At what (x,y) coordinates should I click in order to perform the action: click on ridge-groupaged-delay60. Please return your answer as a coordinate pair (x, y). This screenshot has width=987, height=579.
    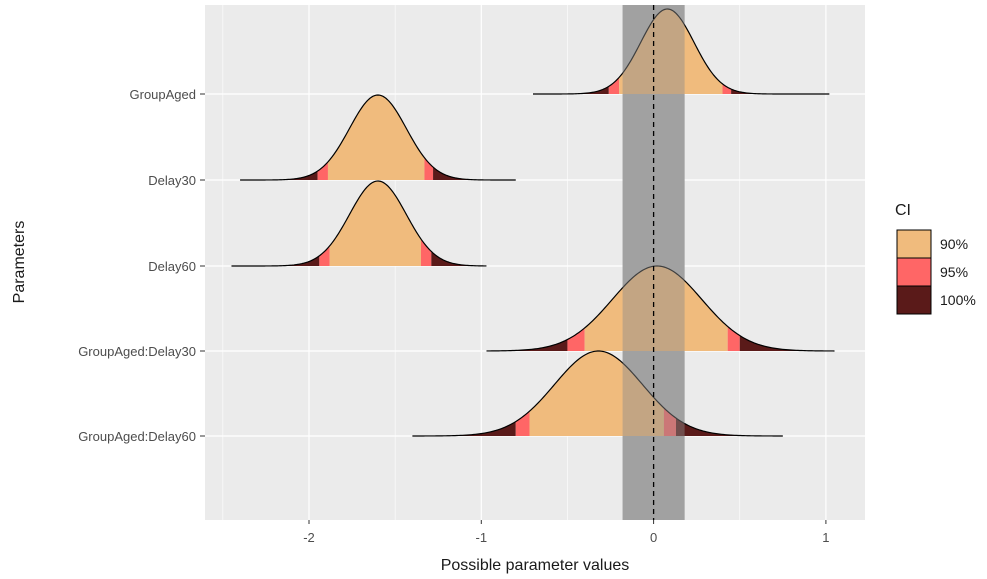
    Looking at the image, I should click on (597, 393).